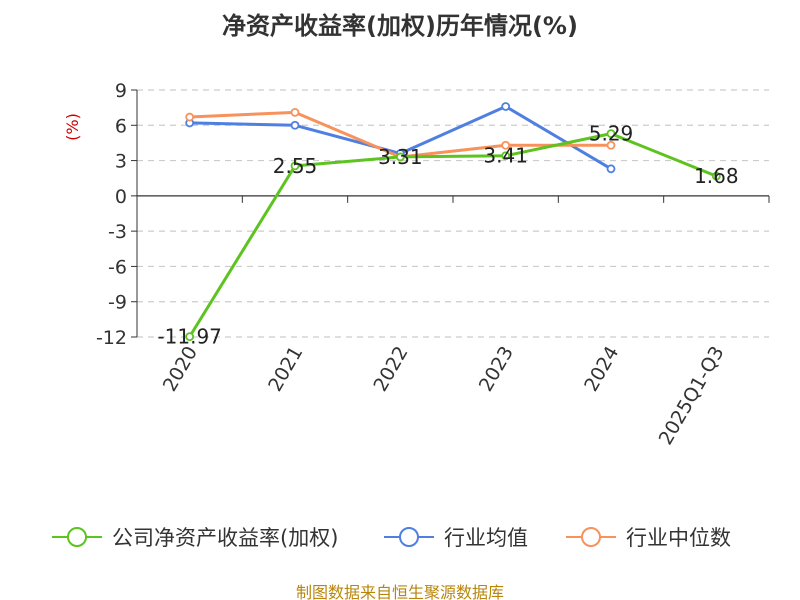  I want to click on x-tick-label: 2023, so click(496, 369).